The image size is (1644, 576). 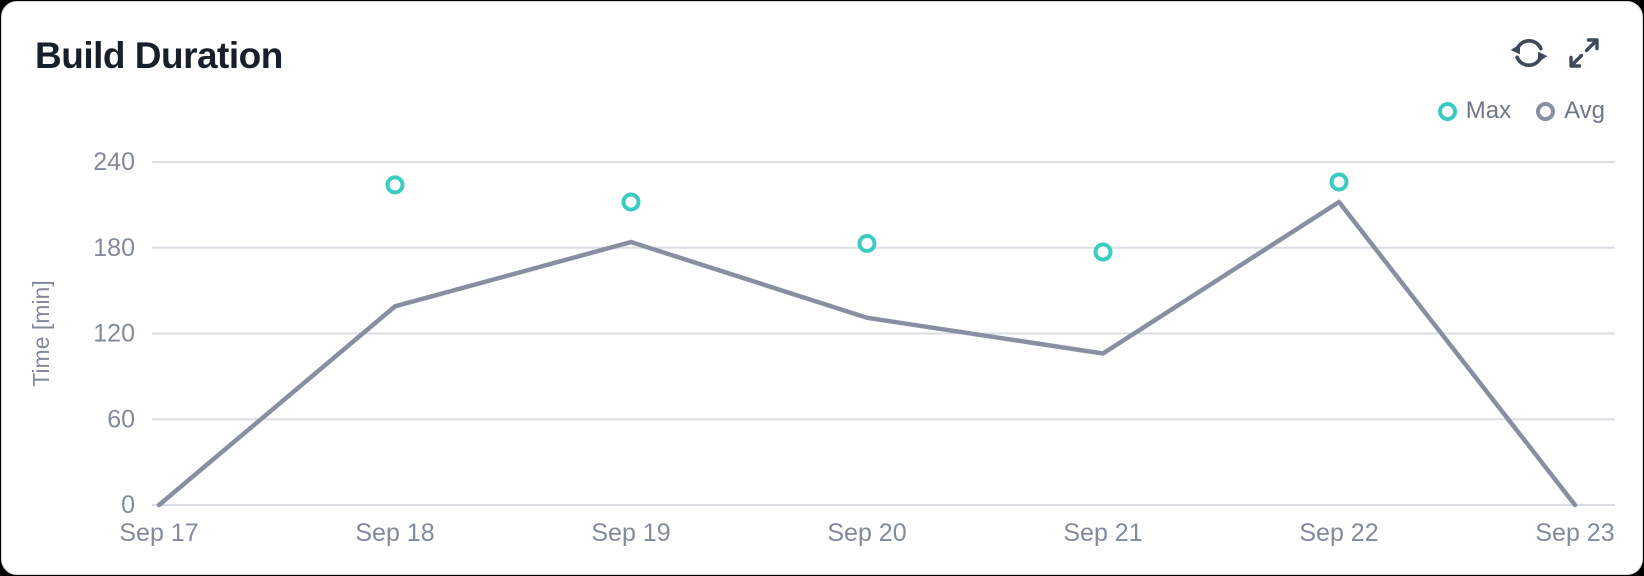 What do you see at coordinates (159, 55) in the screenshot?
I see `chart-title: Build Duration` at bounding box center [159, 55].